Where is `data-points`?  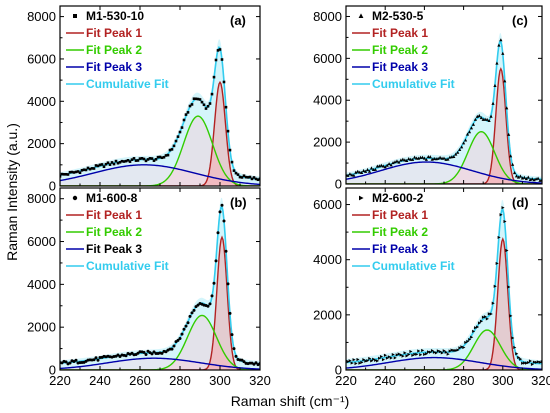
data-points is located at coordinates (160, 115).